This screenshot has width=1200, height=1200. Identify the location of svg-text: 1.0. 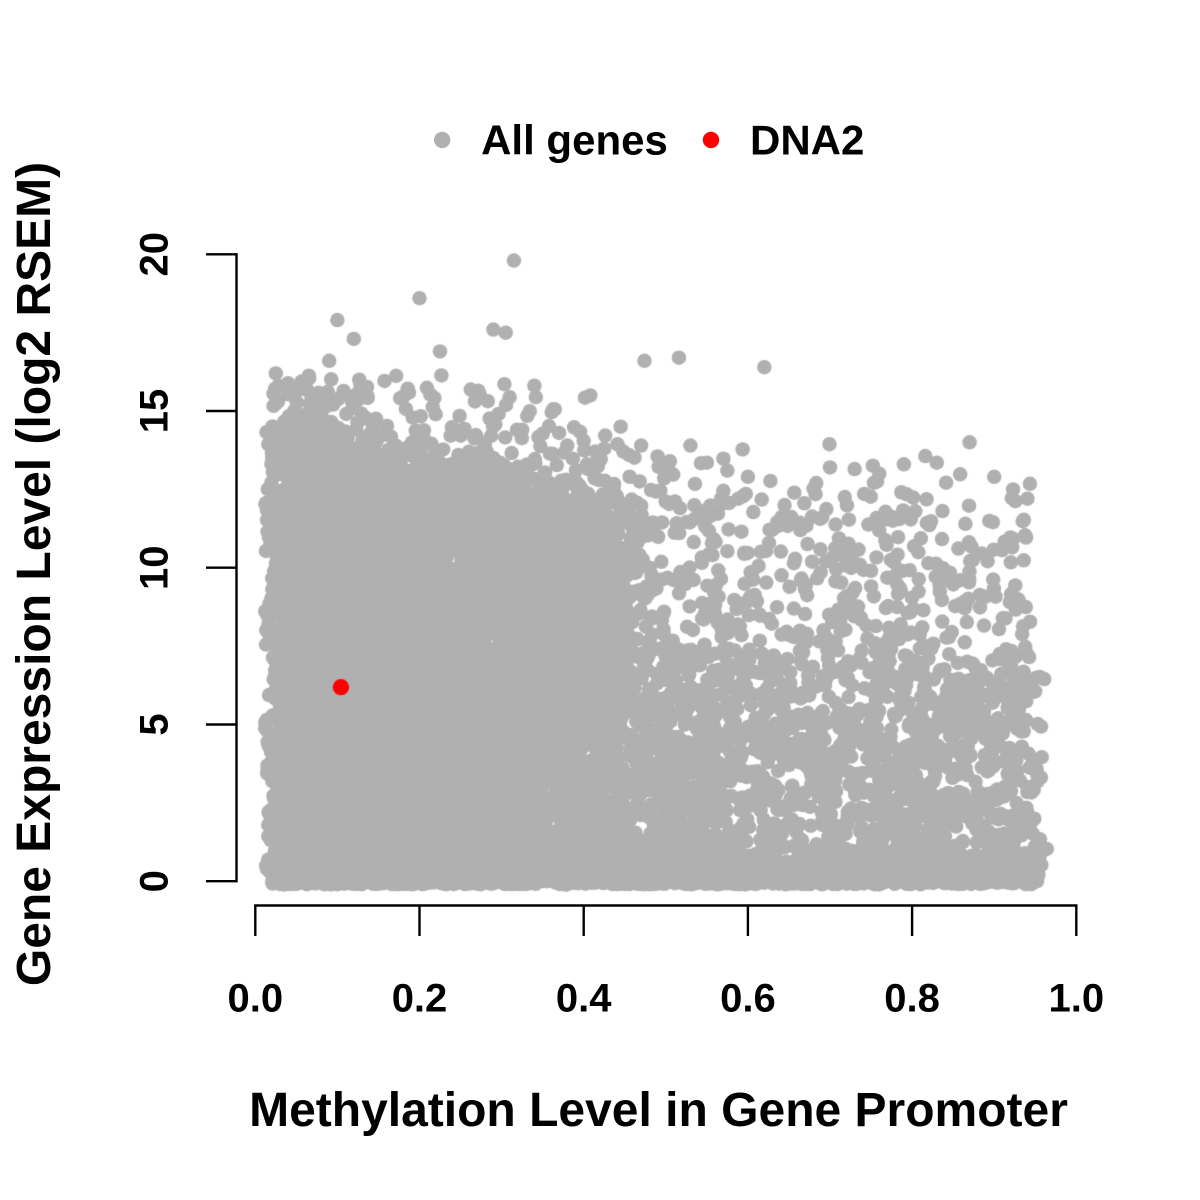
(1076, 999).